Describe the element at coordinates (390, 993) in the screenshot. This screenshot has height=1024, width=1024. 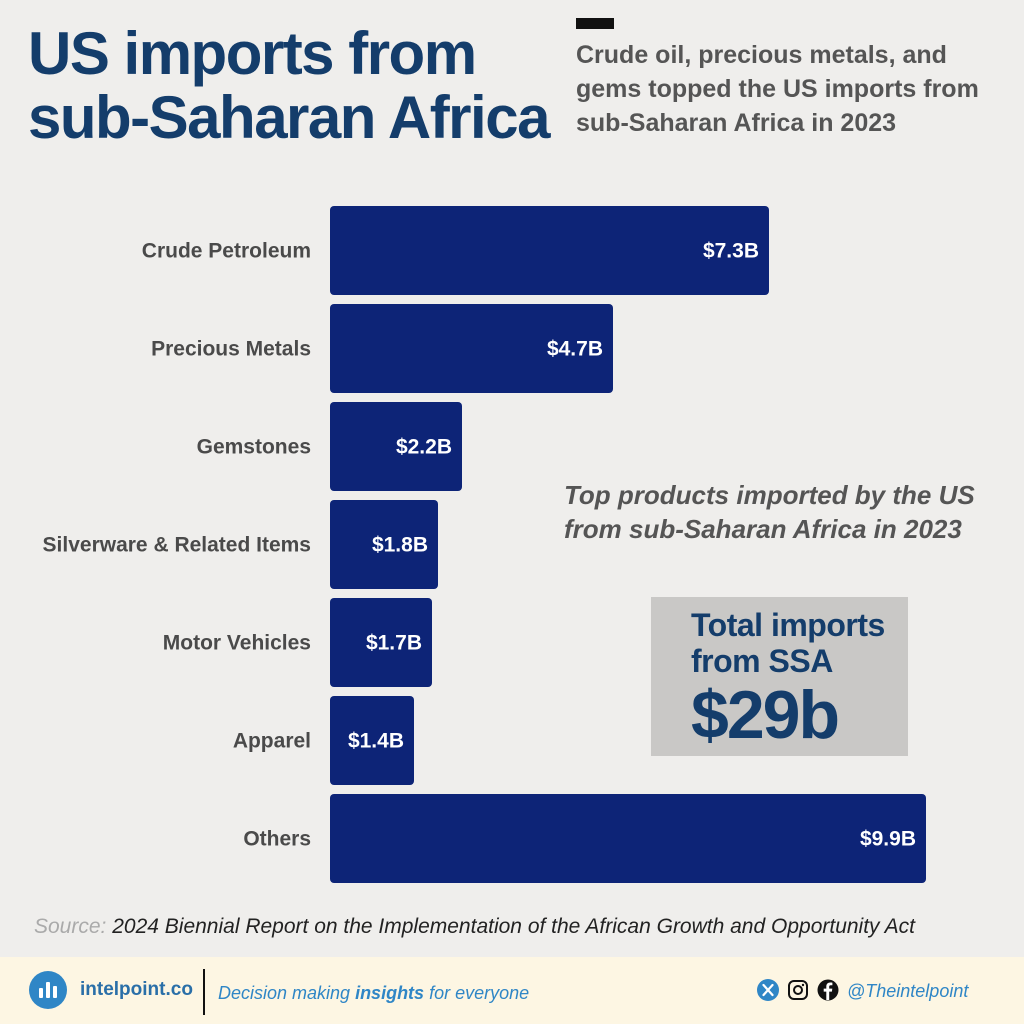
I see `tagline-bold: insights` at that location.